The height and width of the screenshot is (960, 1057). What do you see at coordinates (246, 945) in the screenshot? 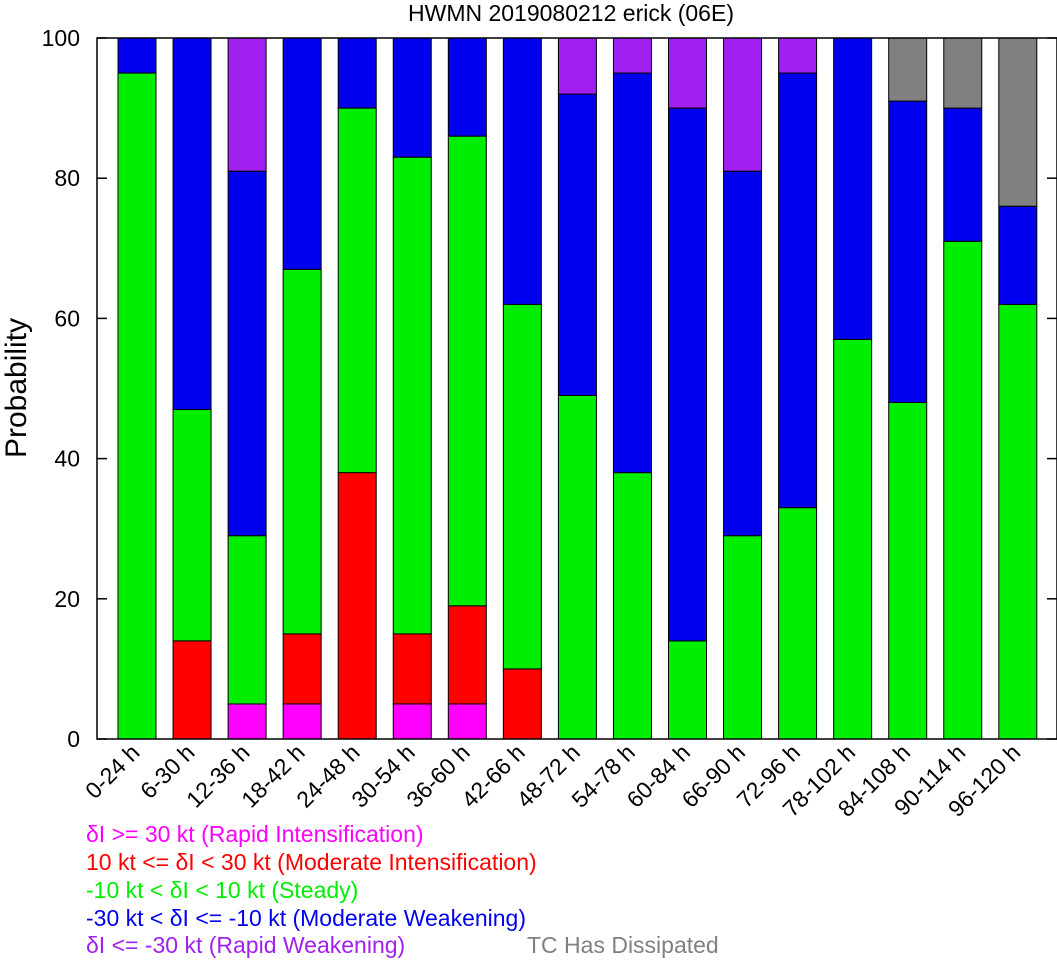
I see `legend-rw: δI <= -30 kt (Rapid Weakening)` at bounding box center [246, 945].